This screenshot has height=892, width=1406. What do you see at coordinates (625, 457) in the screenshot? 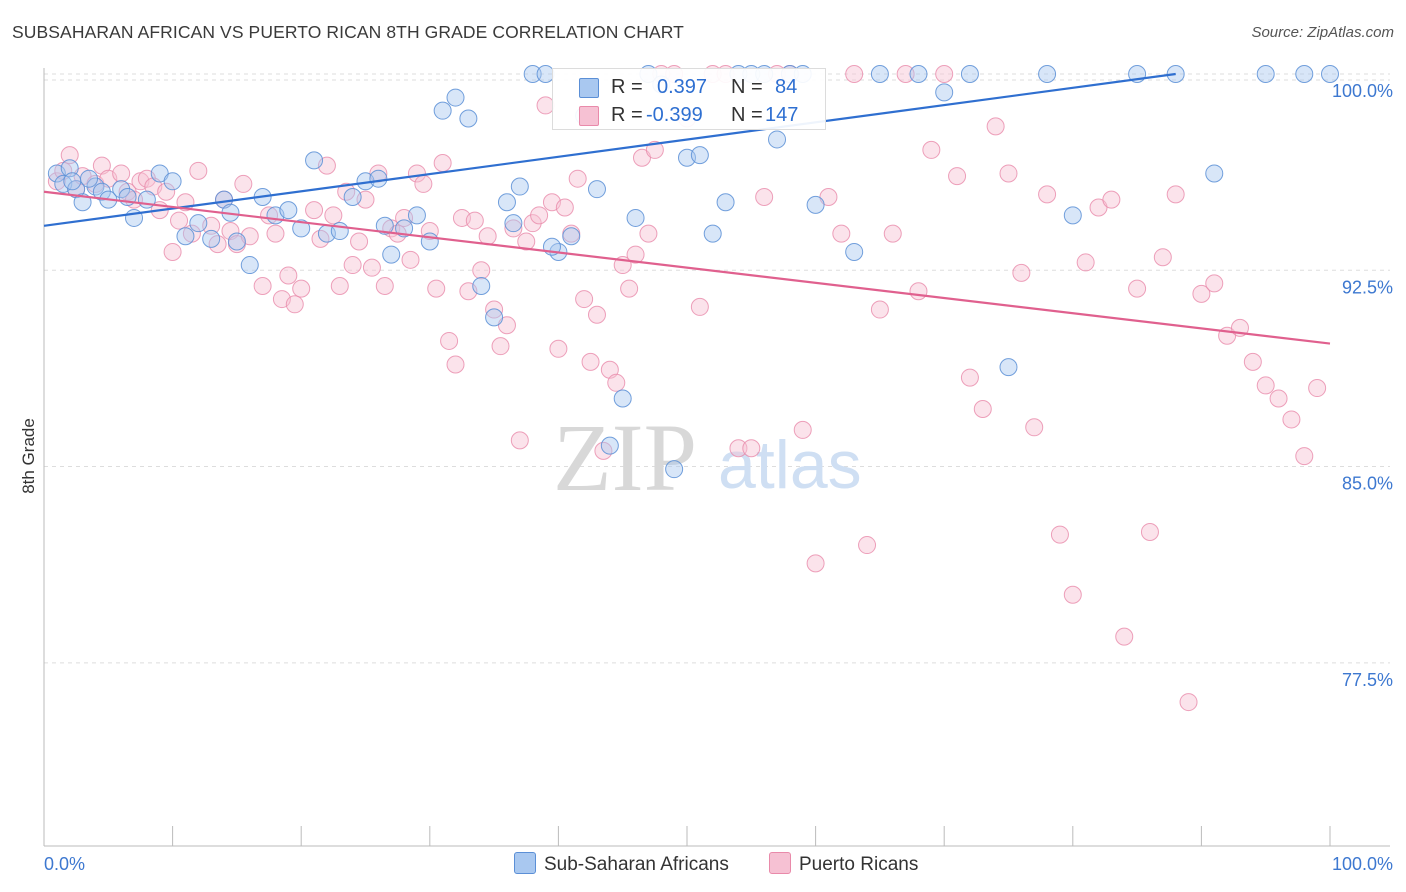
I see `watermark-zip: ZIP` at bounding box center [625, 457].